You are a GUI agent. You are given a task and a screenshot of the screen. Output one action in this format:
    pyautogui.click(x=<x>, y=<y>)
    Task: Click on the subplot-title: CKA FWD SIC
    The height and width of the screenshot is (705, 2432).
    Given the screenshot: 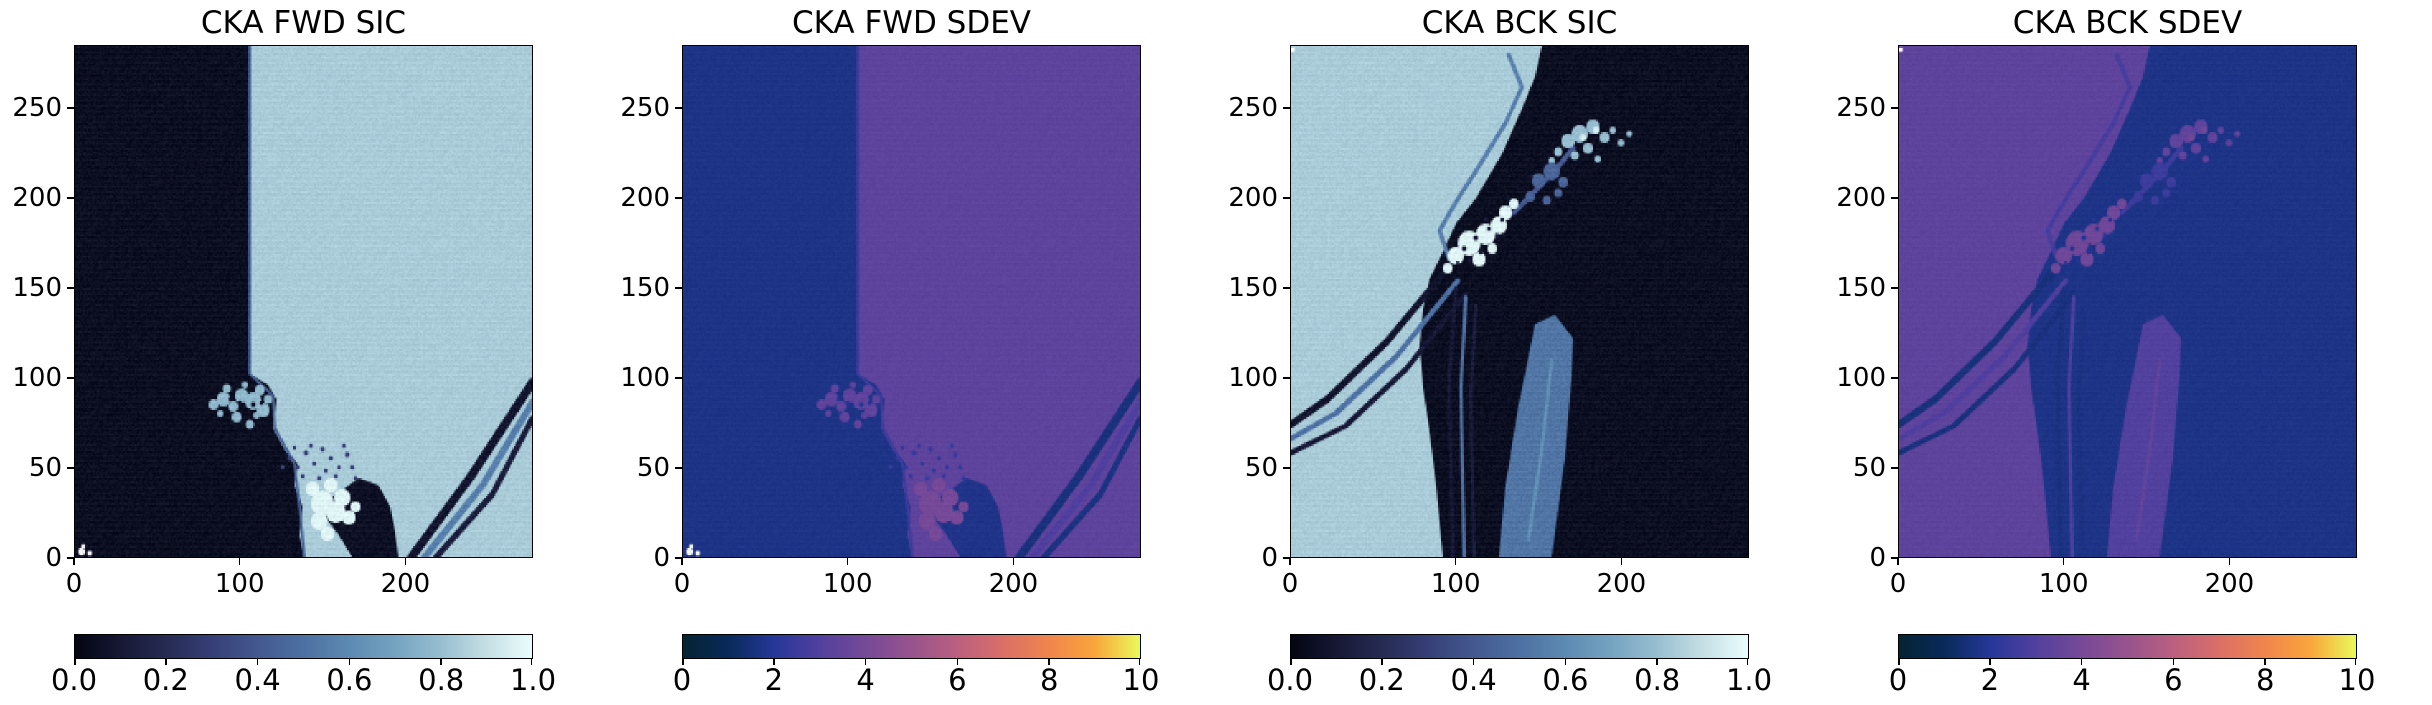 What is the action you would take?
    pyautogui.click(x=303, y=23)
    